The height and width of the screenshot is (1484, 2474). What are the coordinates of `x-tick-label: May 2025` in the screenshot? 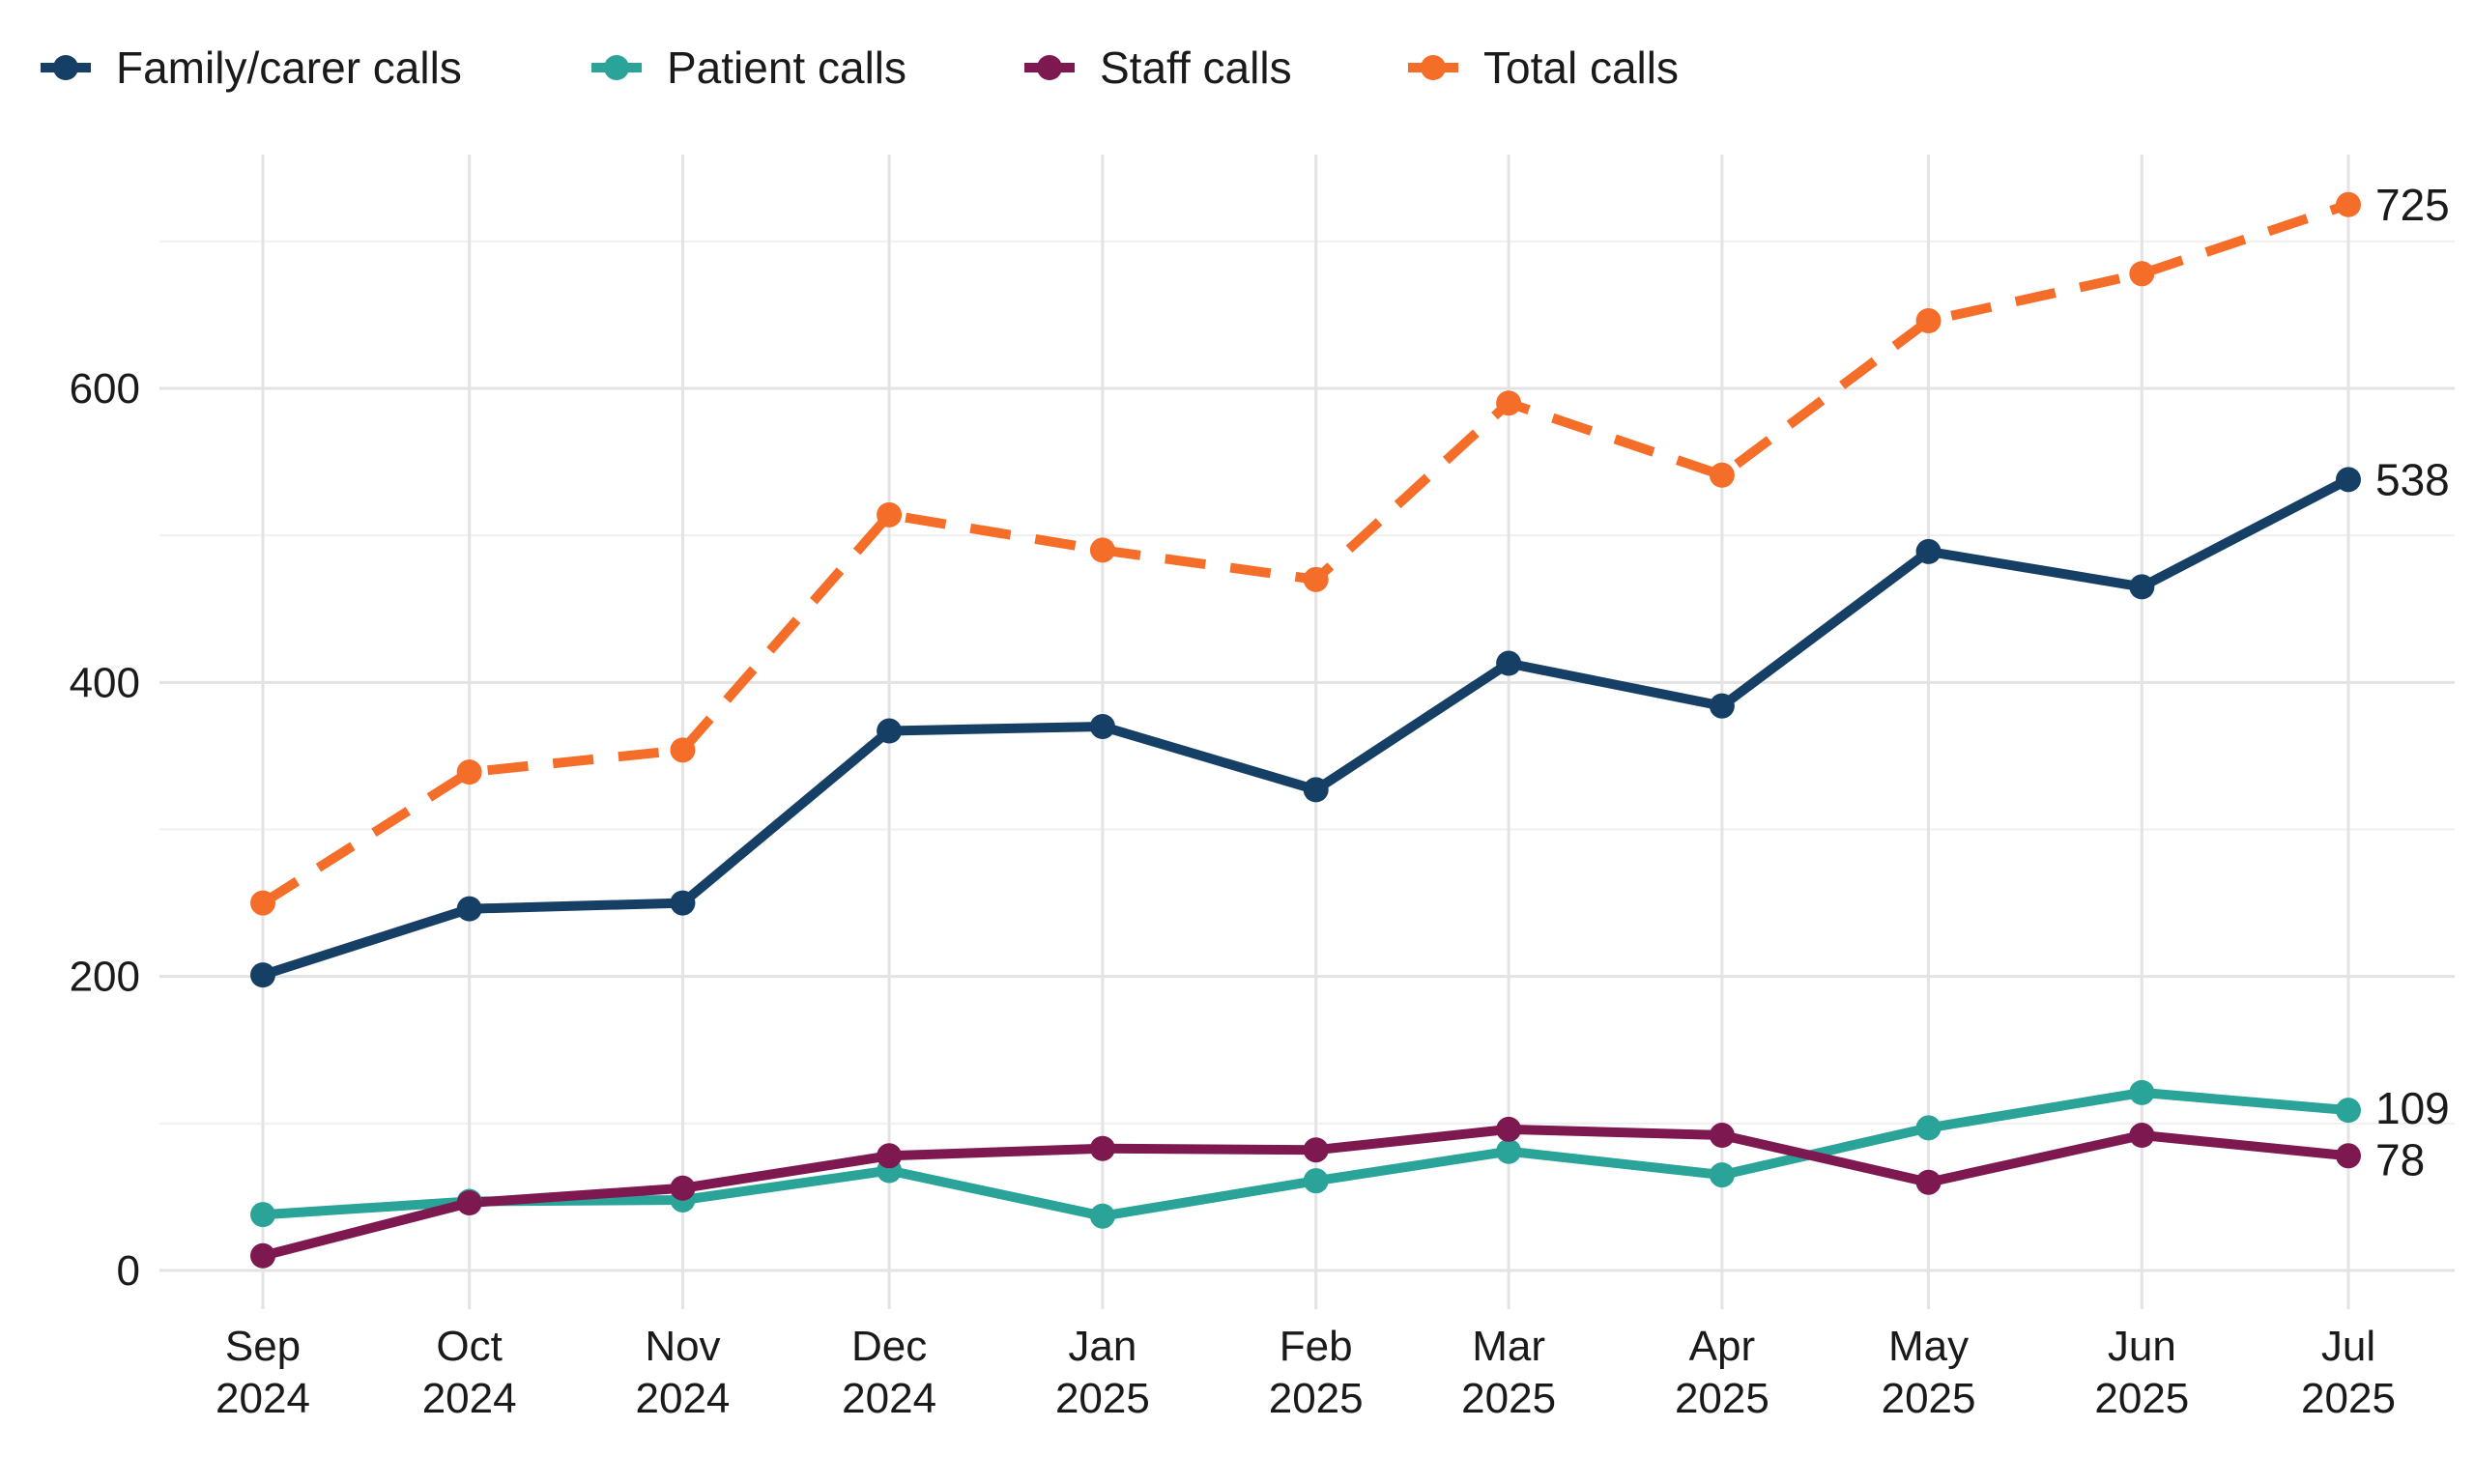 It's located at (1929, 1373).